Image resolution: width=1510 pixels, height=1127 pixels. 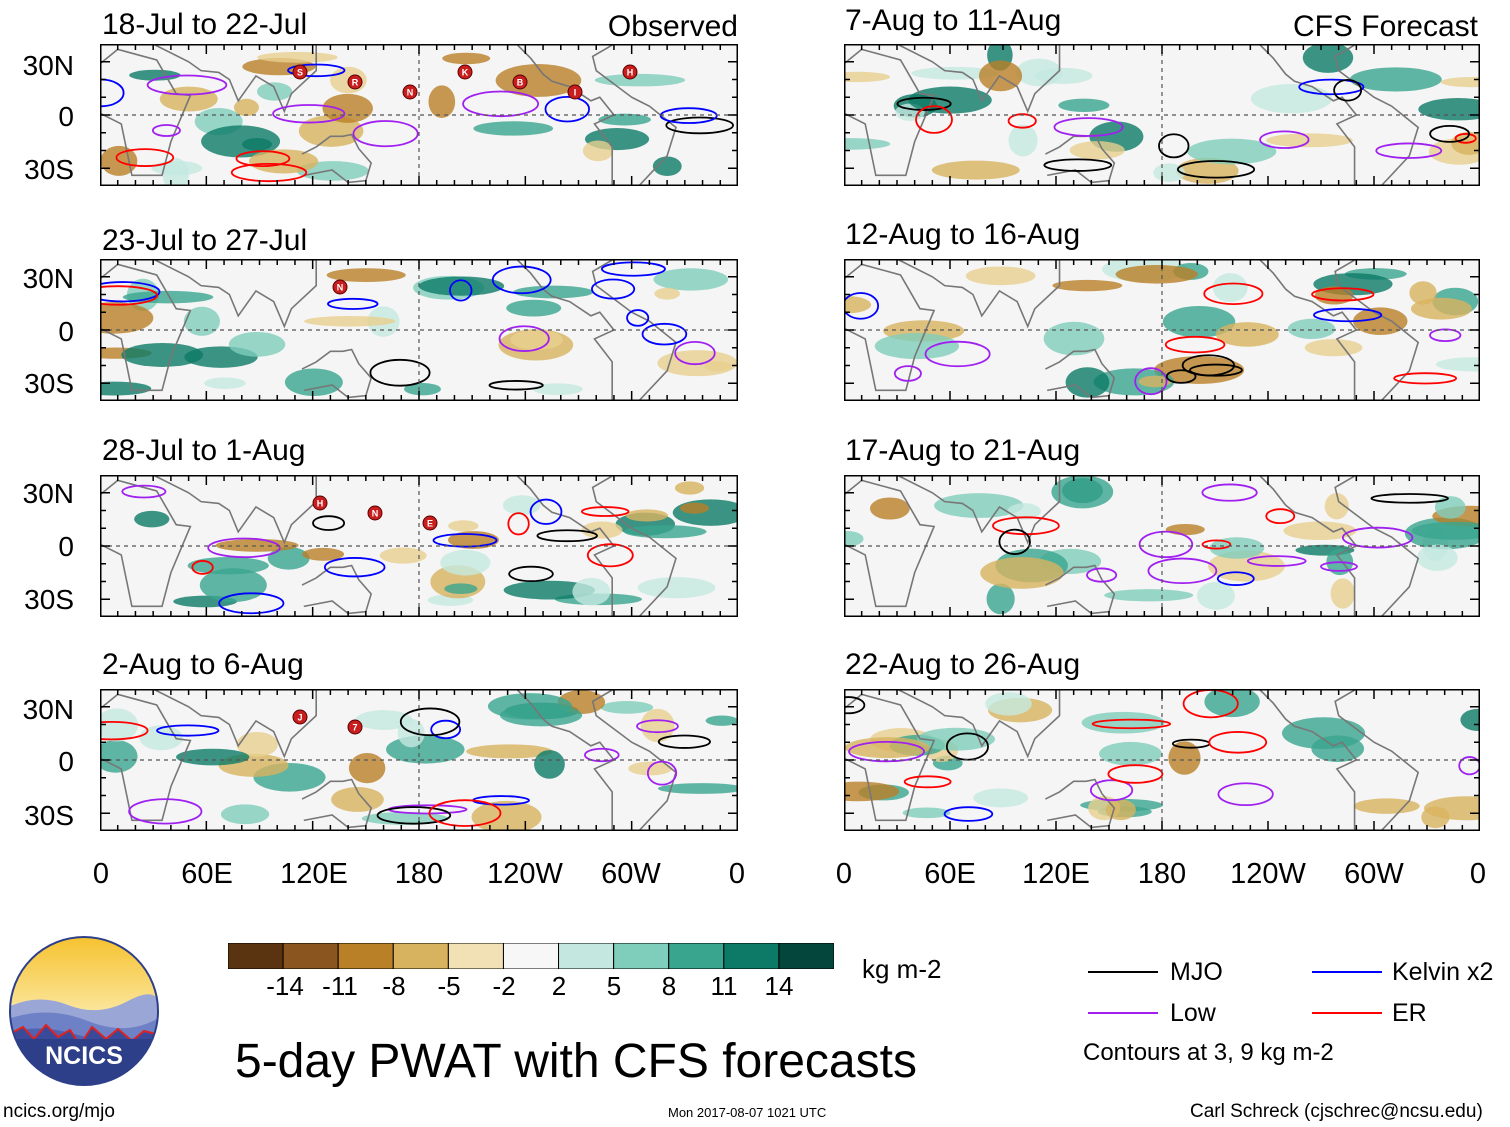 What do you see at coordinates (1196, 972) in the screenshot?
I see `legend-label-mjo: MJO` at bounding box center [1196, 972].